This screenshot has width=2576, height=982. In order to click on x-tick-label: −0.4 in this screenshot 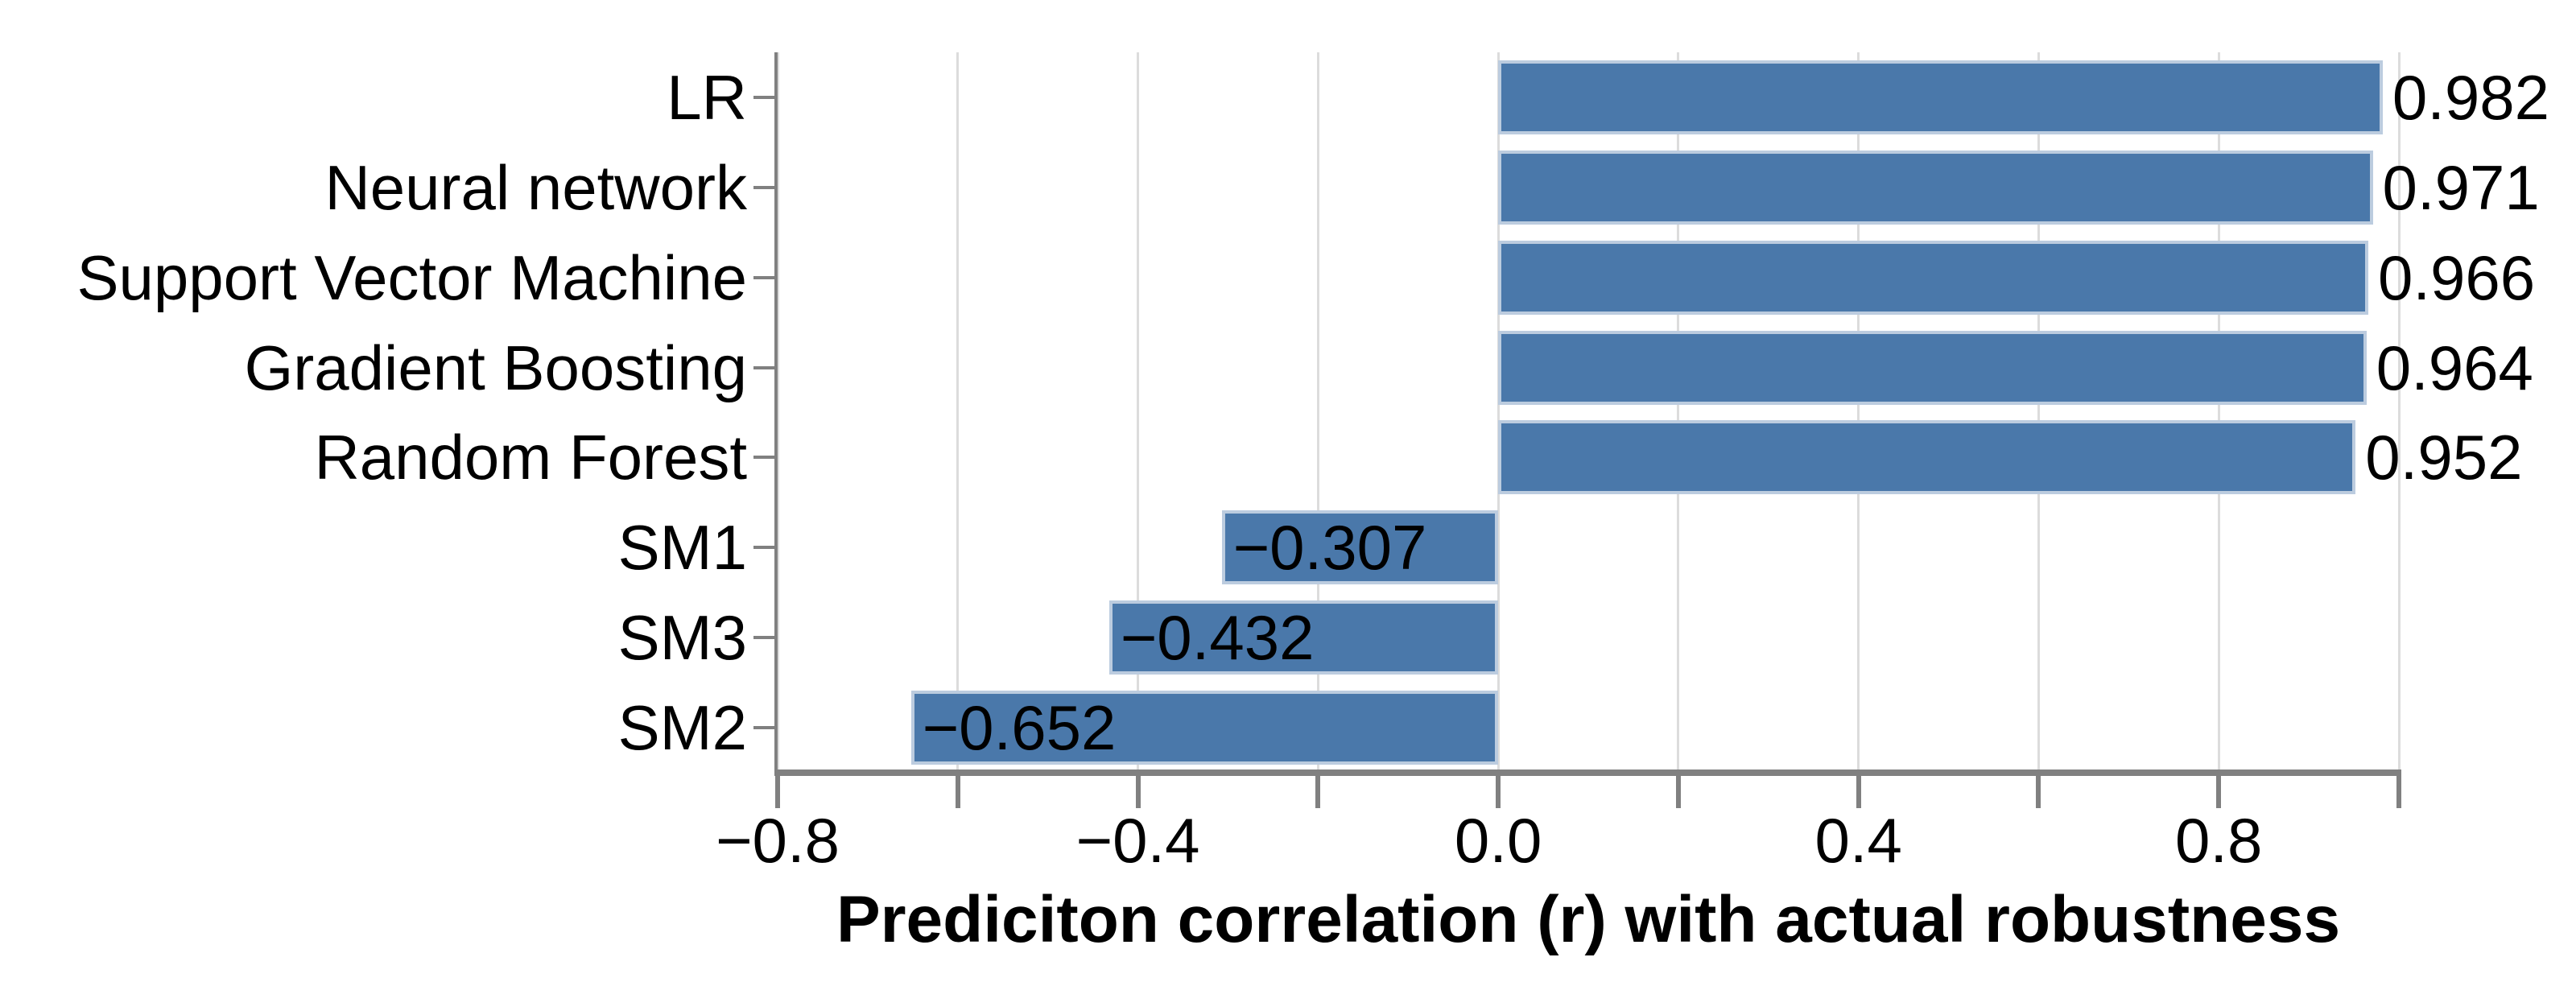, I will do `click(1137, 840)`.